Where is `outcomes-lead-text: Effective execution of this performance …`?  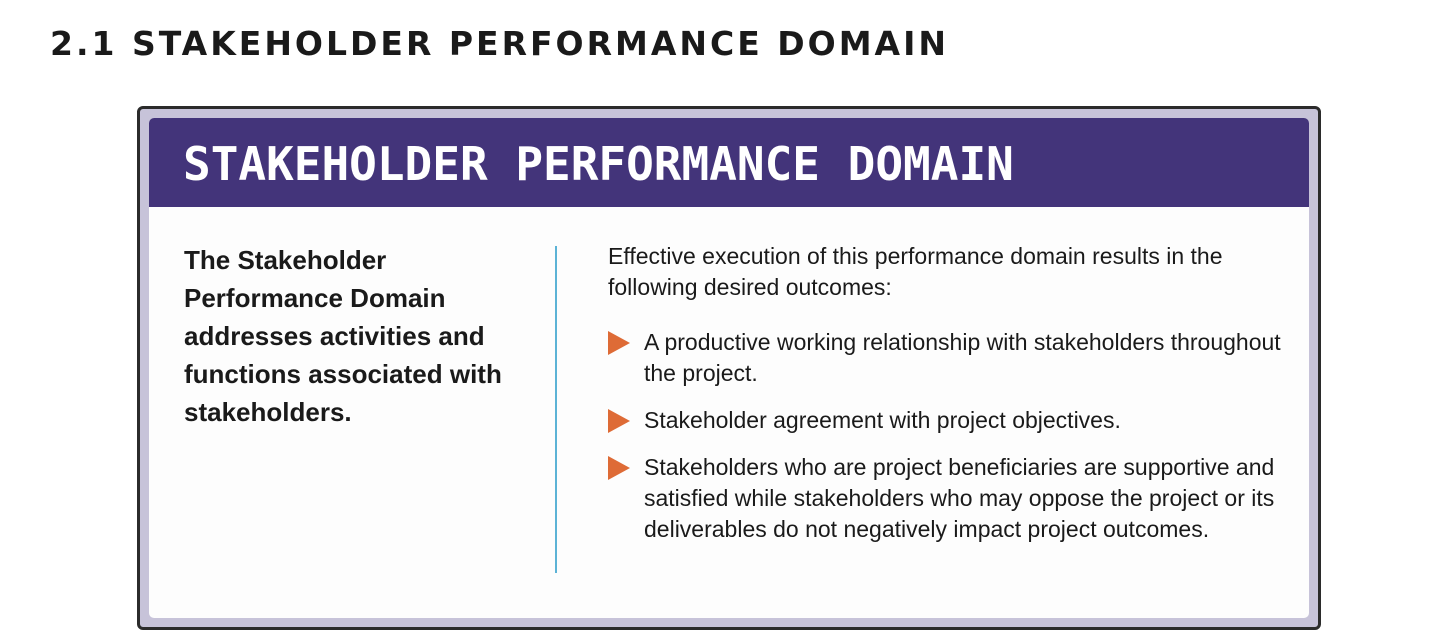
outcomes-lead-text: Effective execution of this performance … is located at coordinates (915, 271).